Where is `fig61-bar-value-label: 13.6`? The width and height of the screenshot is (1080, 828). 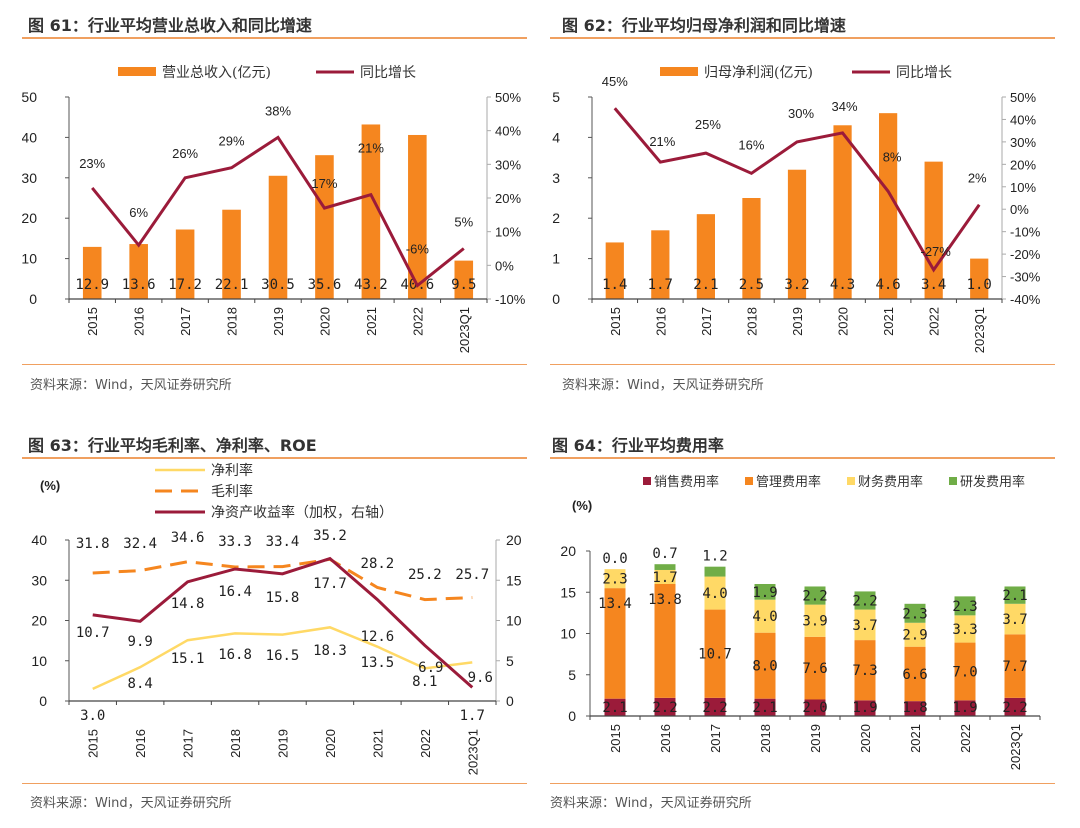
fig61-bar-value-label: 13.6 is located at coordinates (139, 285).